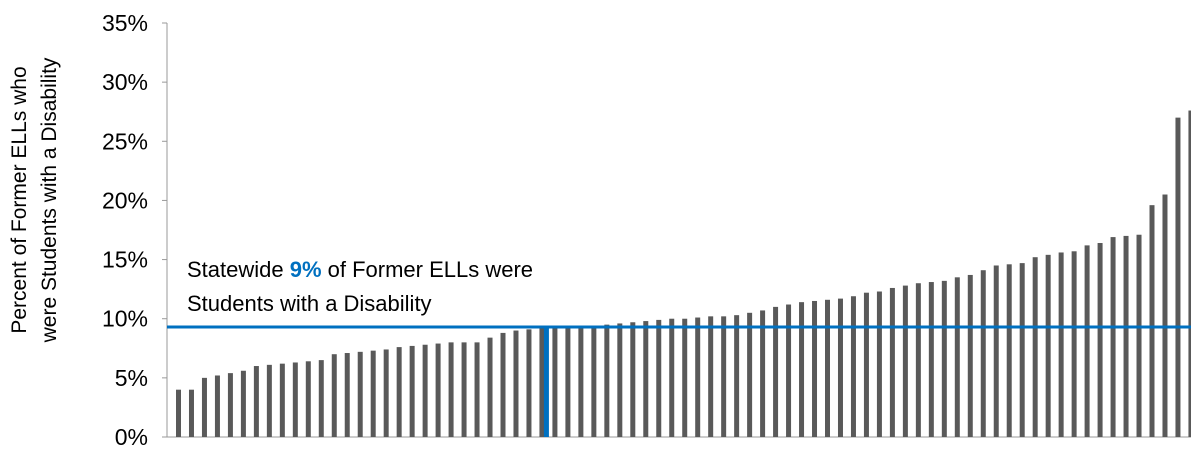  What do you see at coordinates (238, 269) in the screenshot?
I see `annotation-prefix: Statewide` at bounding box center [238, 269].